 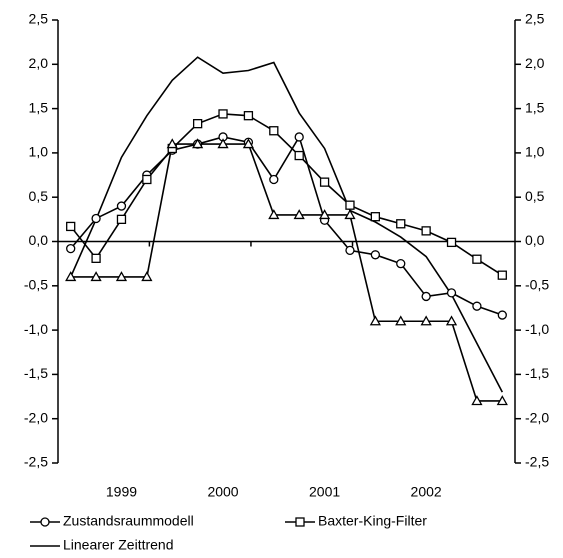 What do you see at coordinates (118, 545) in the screenshot?
I see `legend-label: Linearer Zeittrend` at bounding box center [118, 545].